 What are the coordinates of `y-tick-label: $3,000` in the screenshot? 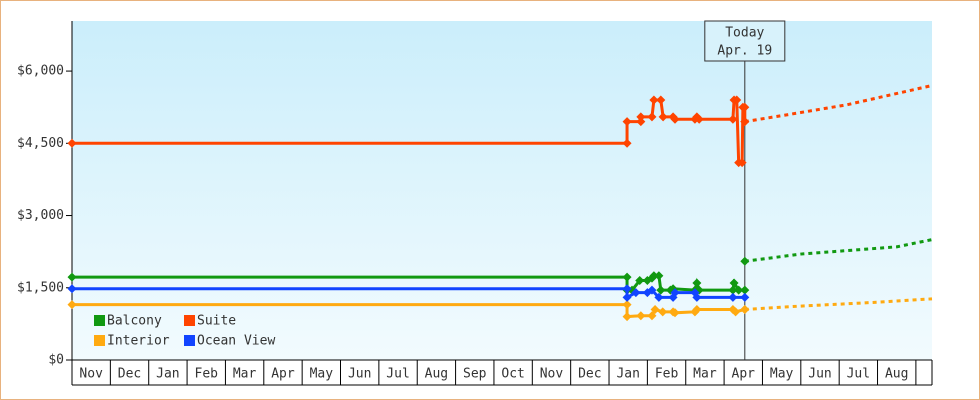 It's located at (40, 215).